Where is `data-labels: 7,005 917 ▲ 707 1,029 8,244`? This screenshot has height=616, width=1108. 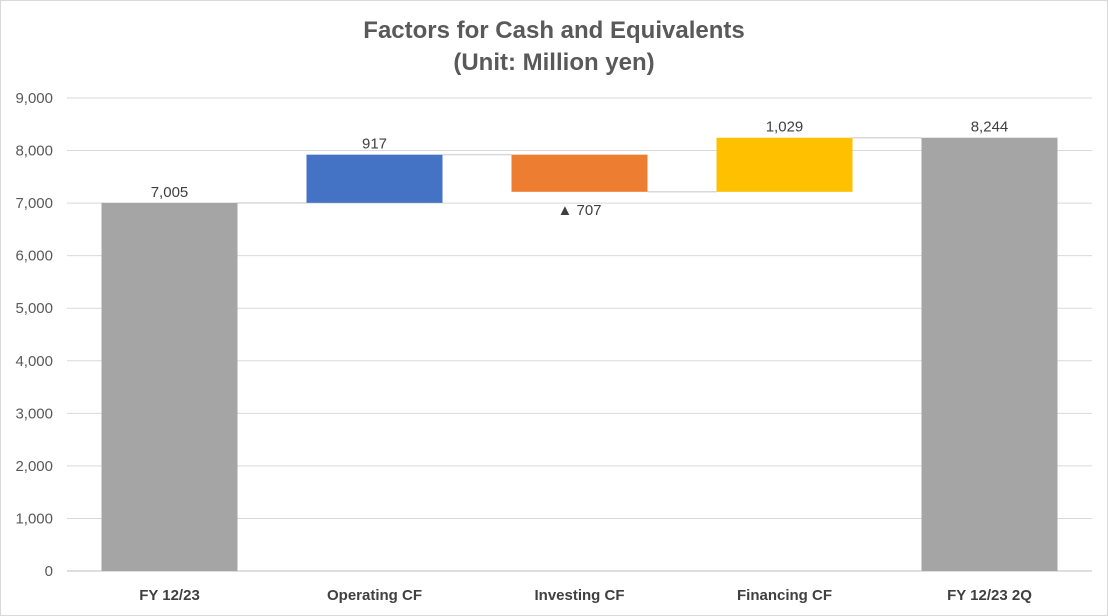
data-labels: 7,005 917 ▲ 707 1,029 8,244 is located at coordinates (580, 169).